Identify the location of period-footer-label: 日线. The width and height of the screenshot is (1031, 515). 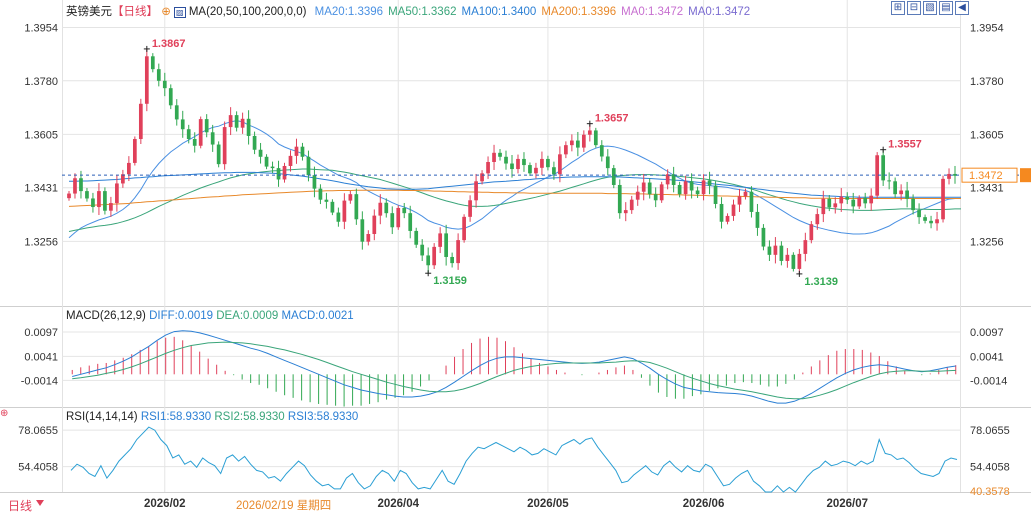
(20, 506).